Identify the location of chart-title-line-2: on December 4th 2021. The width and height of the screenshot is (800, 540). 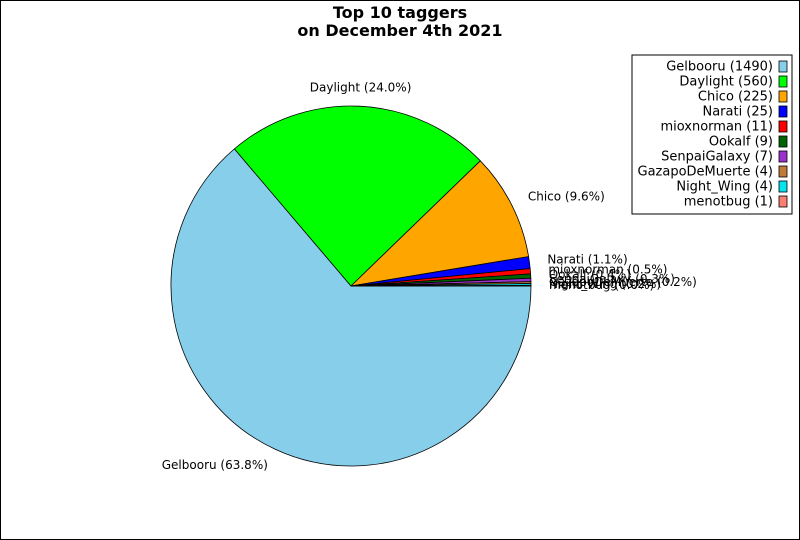
(399, 30).